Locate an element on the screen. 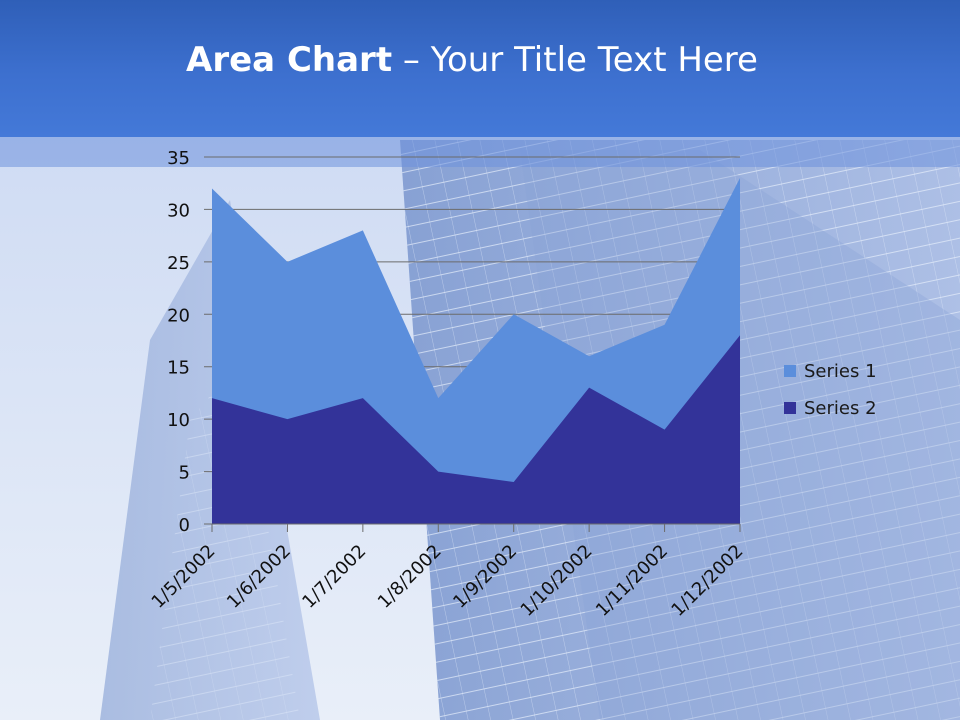 The width and height of the screenshot is (960, 720). legend-item-series-1: Series 1 is located at coordinates (859, 371).